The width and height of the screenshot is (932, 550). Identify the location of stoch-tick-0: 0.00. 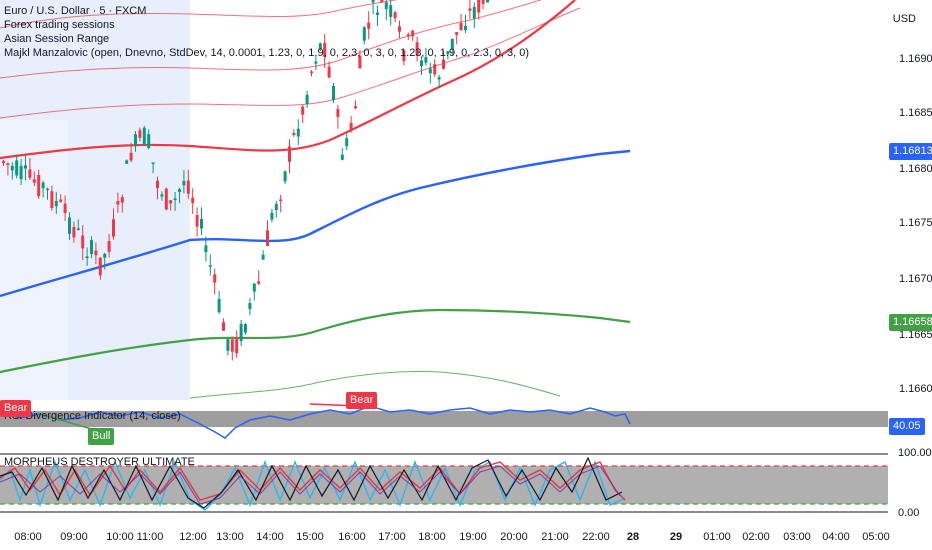
(909, 513).